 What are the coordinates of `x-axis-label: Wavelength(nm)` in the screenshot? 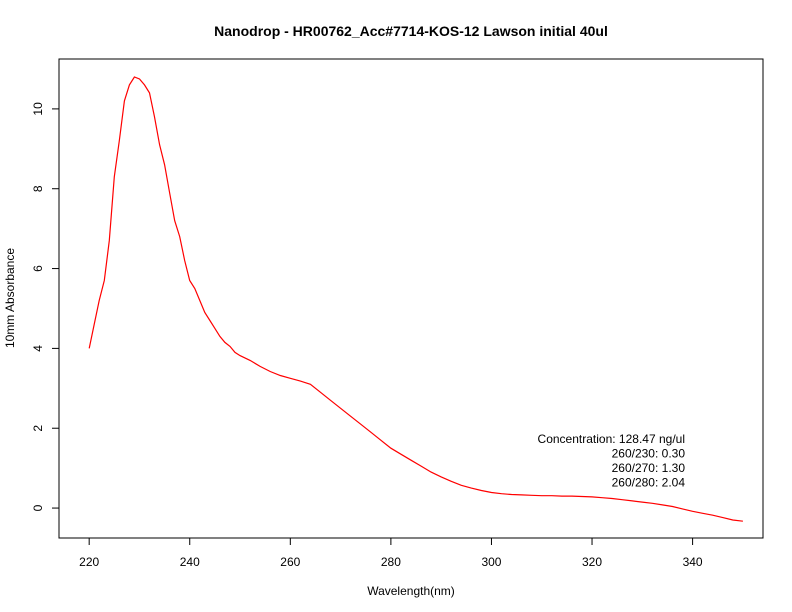 It's located at (411, 591).